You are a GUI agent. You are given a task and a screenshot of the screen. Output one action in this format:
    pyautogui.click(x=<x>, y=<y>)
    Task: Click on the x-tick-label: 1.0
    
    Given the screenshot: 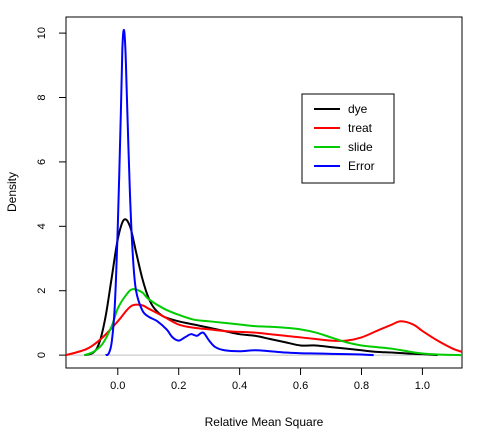 What is the action you would take?
    pyautogui.click(x=422, y=386)
    